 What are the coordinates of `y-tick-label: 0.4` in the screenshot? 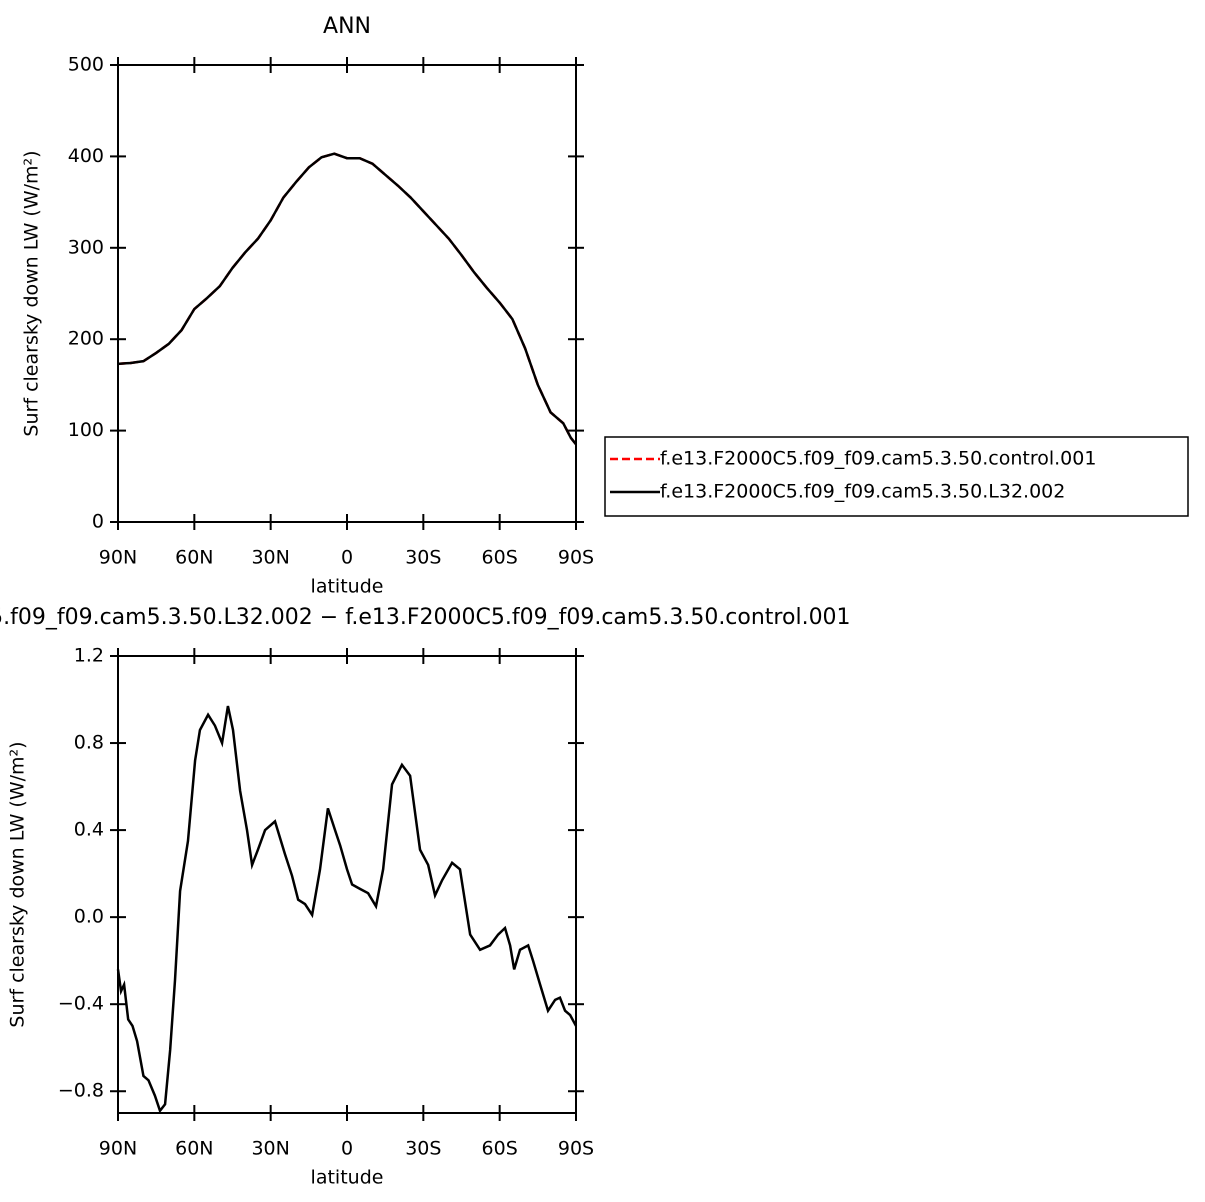 It's located at (89, 830).